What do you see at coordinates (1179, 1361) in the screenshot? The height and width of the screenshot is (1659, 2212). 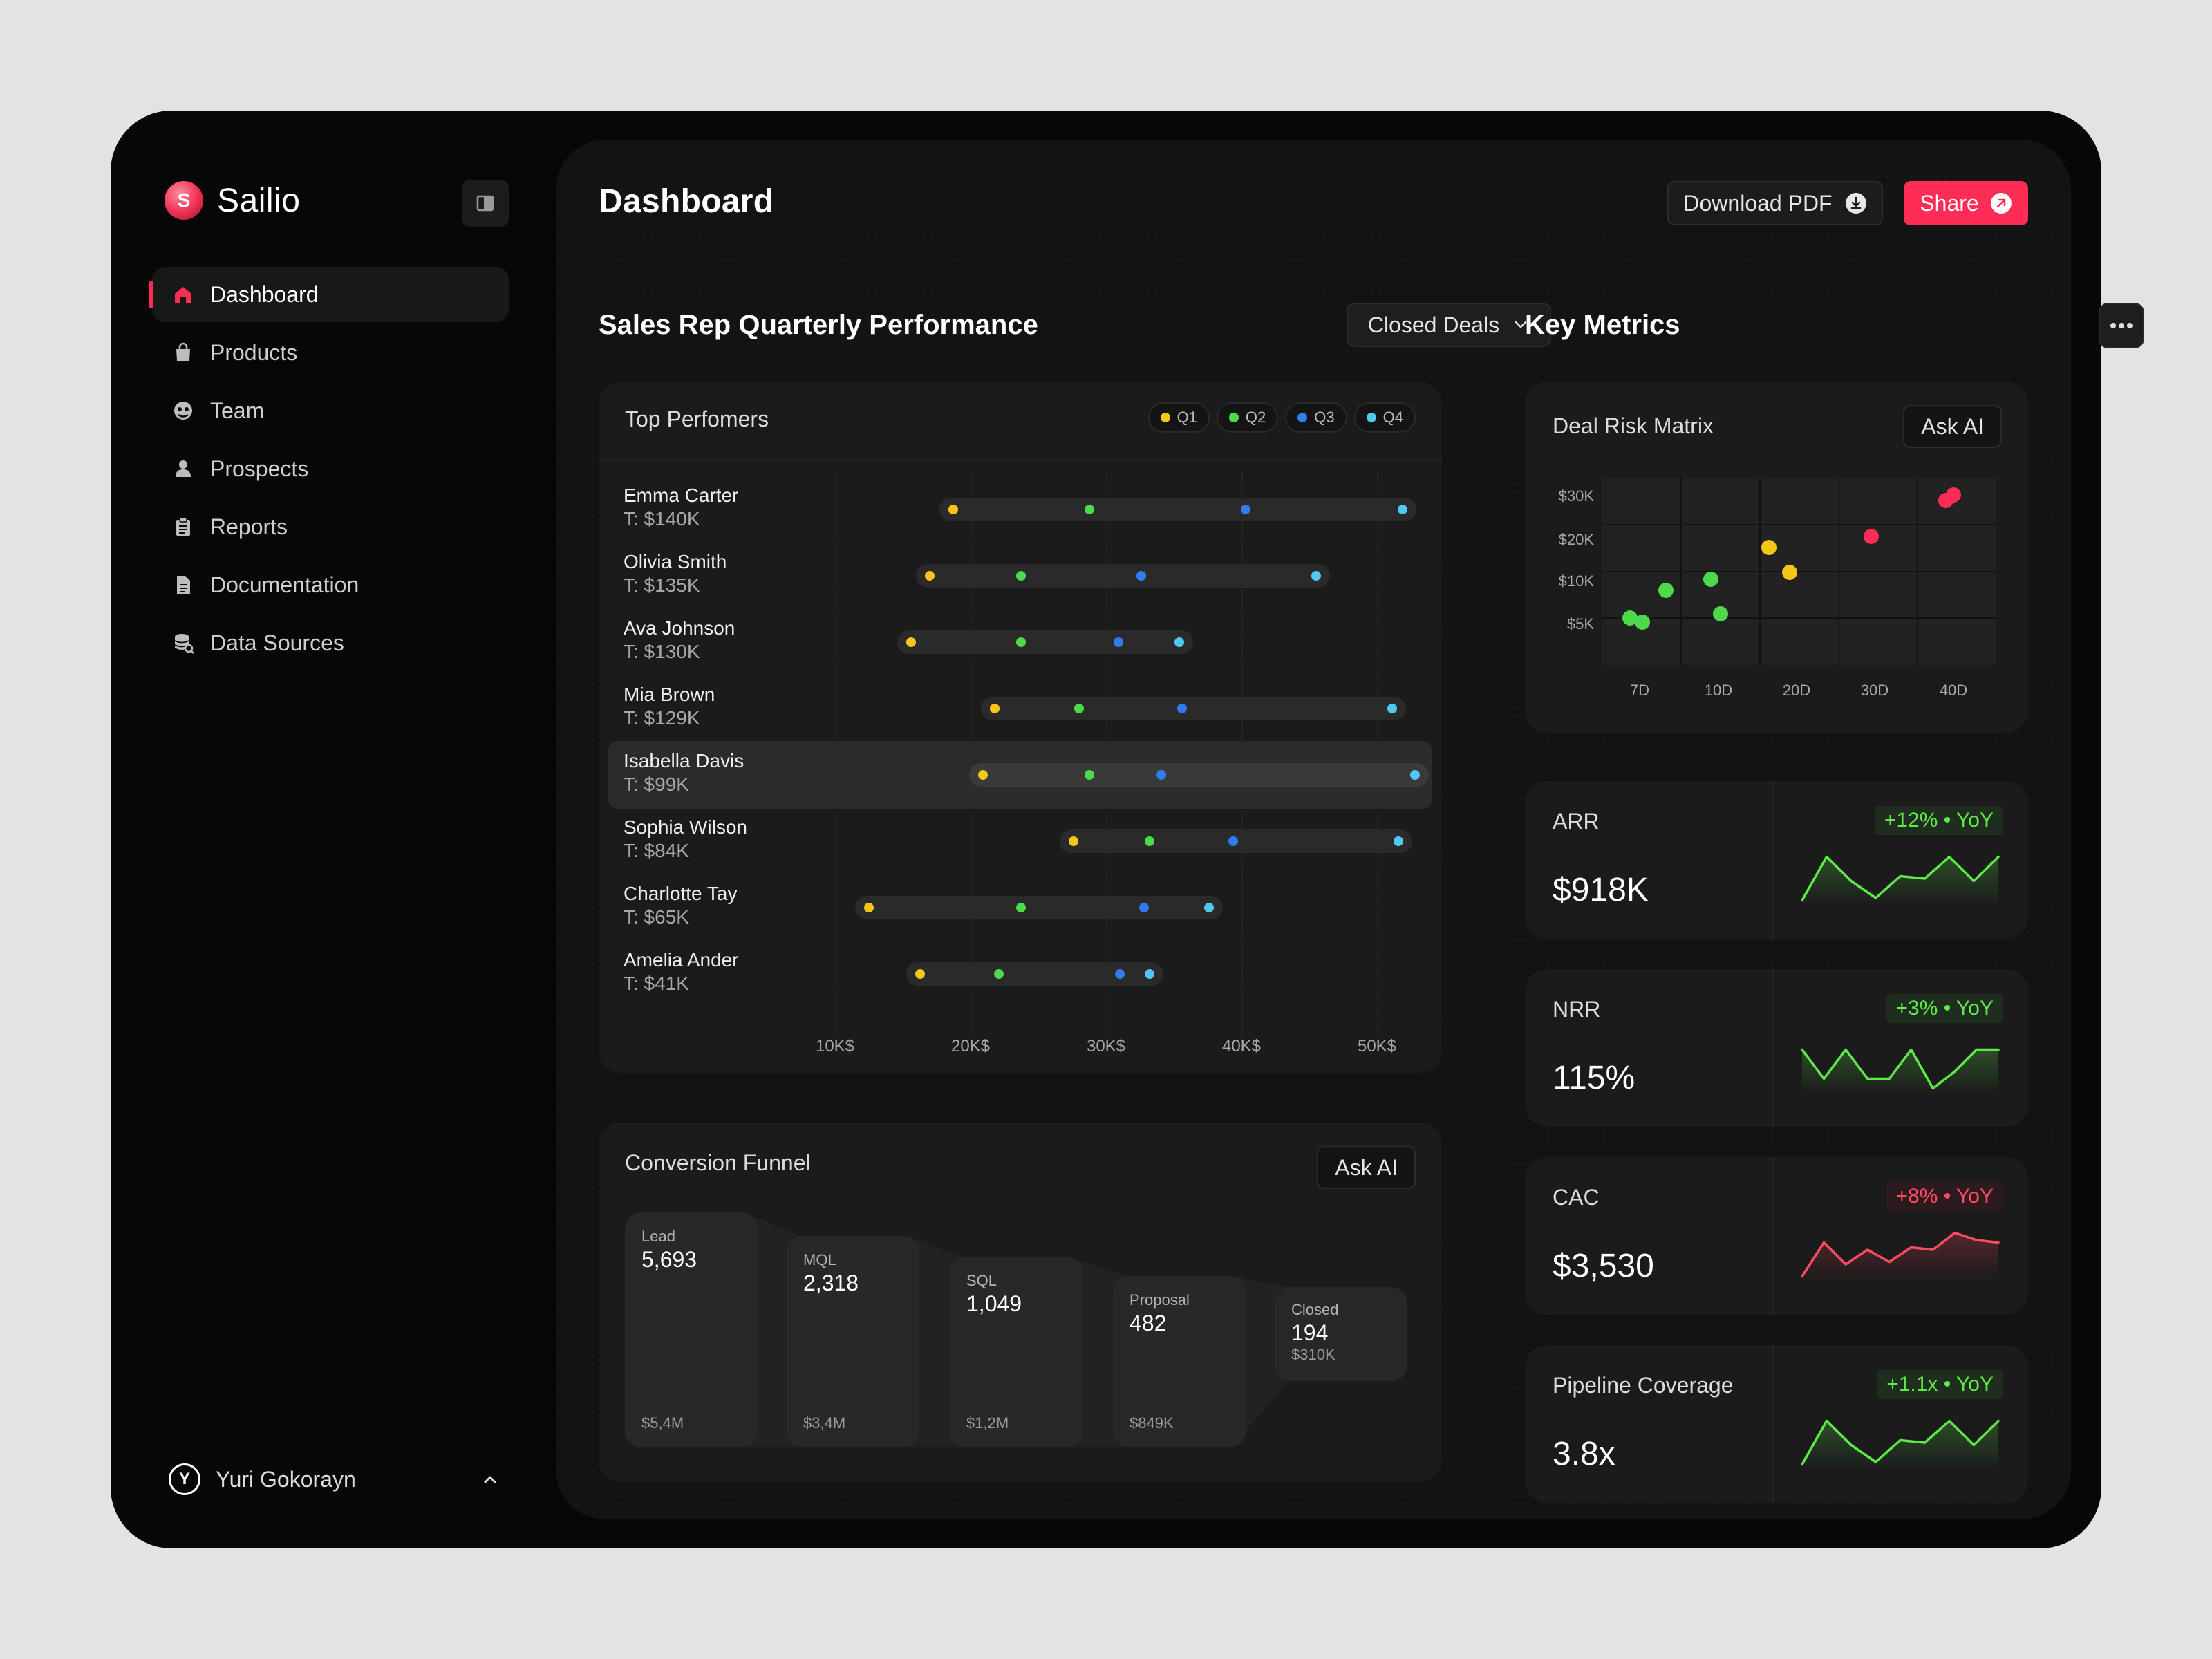 I see `funnel-stage-proposal: Proposal 482 $849K` at bounding box center [1179, 1361].